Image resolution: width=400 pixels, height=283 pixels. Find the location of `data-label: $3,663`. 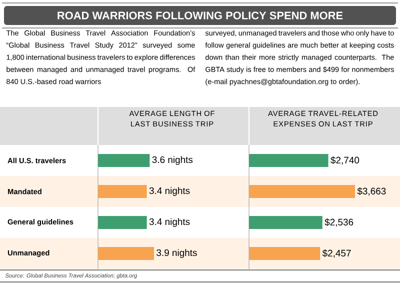

data-label: $3,663 is located at coordinates (371, 191).